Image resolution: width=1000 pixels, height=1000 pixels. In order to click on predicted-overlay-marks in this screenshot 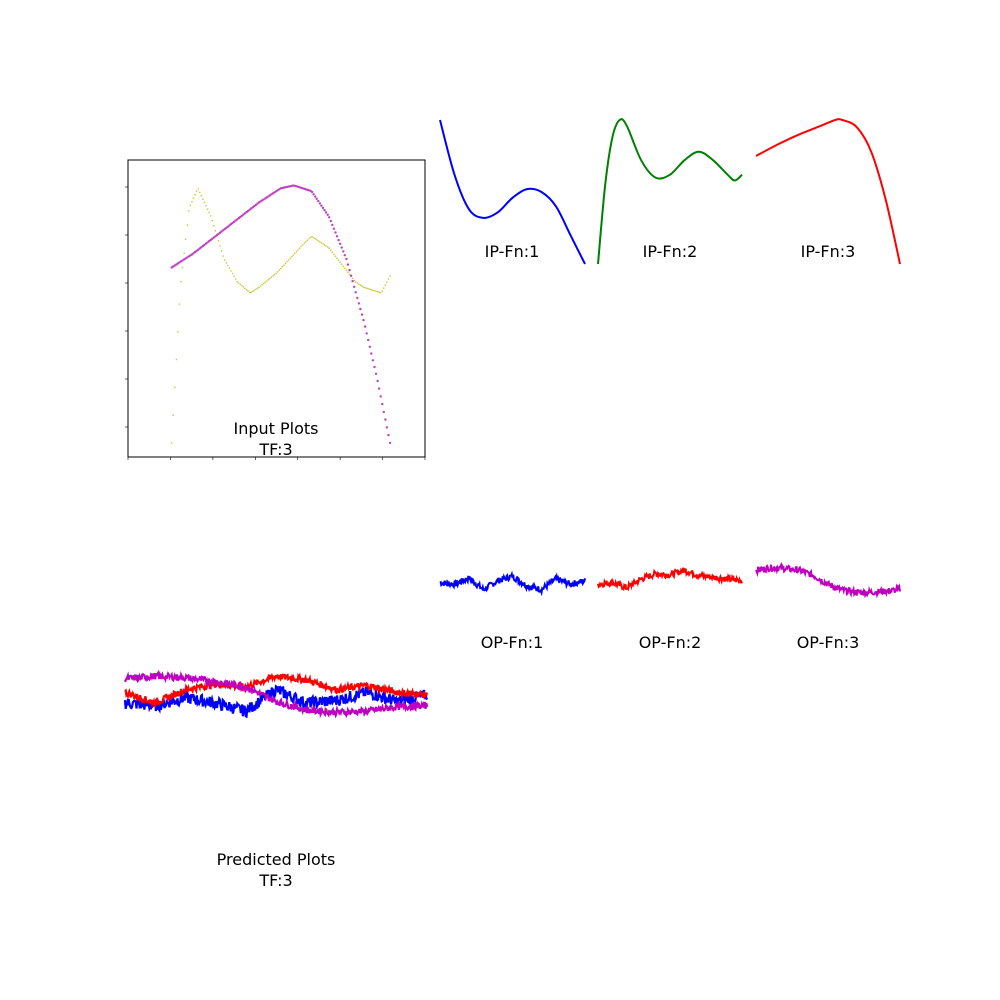, I will do `click(276, 694)`.